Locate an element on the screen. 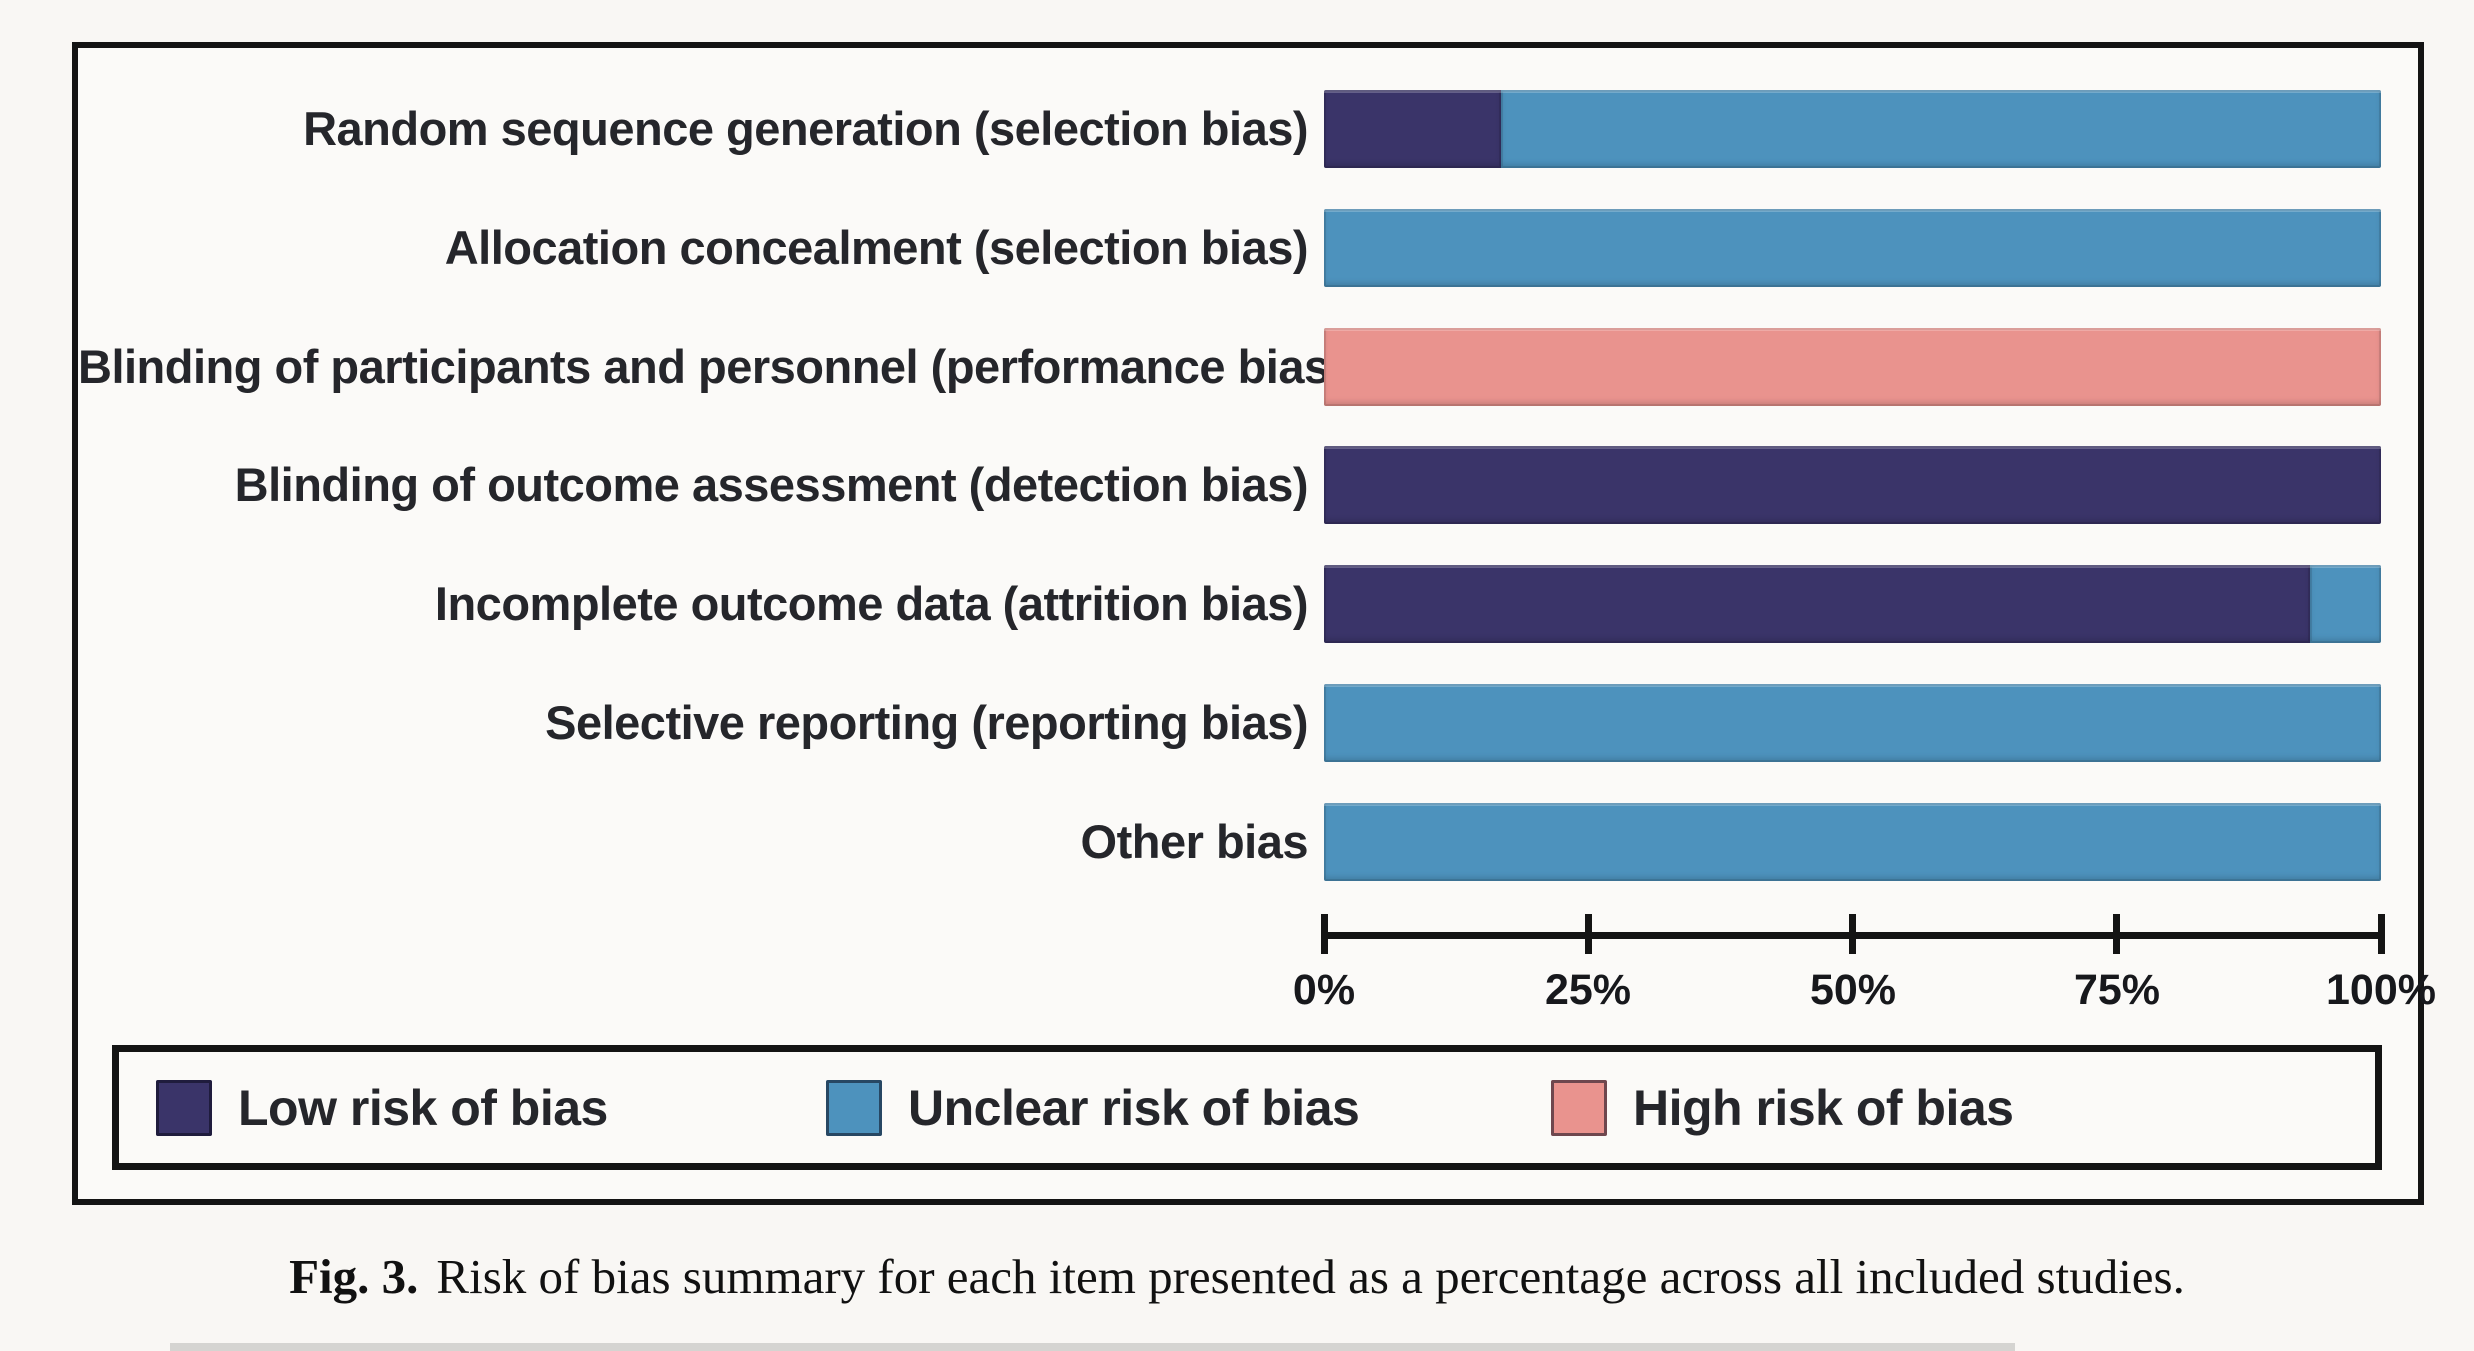 The height and width of the screenshot is (1351, 2474). figure-caption-number: Fig. 3. is located at coordinates (354, 1276).